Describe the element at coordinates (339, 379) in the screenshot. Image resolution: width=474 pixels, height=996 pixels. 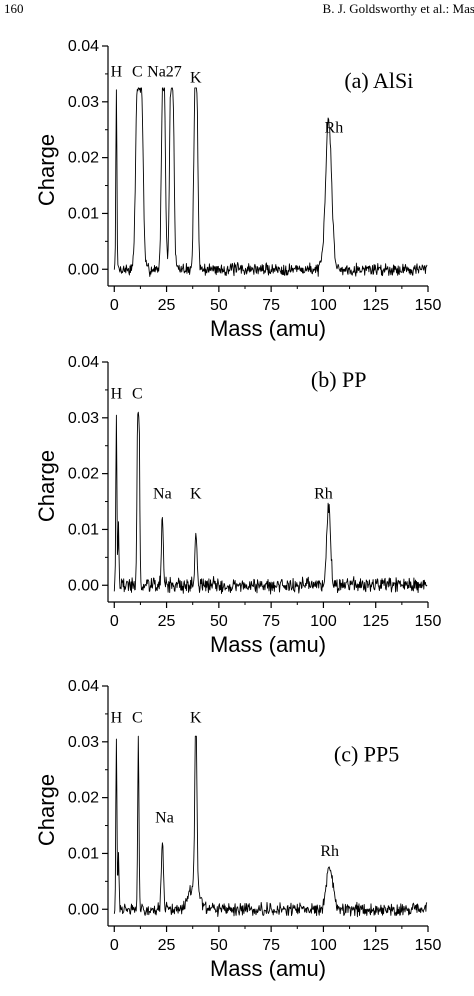
I see `panel-label: (b) PP` at that location.